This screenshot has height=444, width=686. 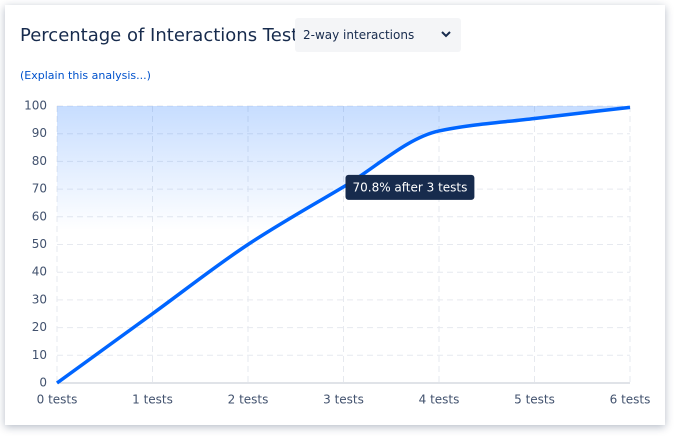 I want to click on x-tick-label: 1 tests, so click(x=152, y=400).